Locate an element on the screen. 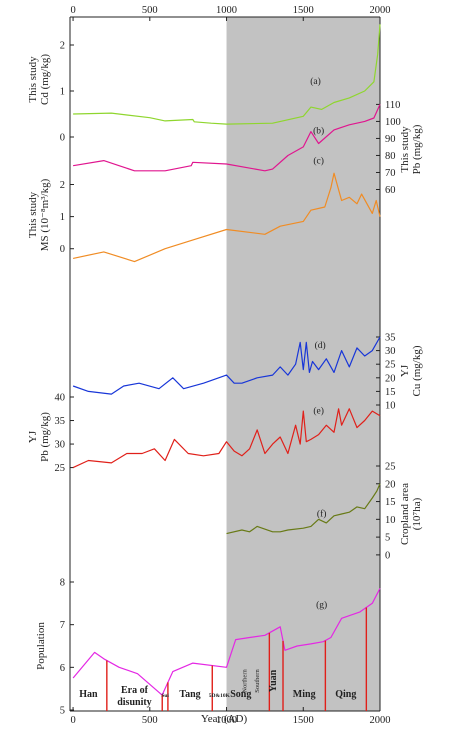 The image size is (459, 736). x-tick-label-top: 500 is located at coordinates (150, 10).